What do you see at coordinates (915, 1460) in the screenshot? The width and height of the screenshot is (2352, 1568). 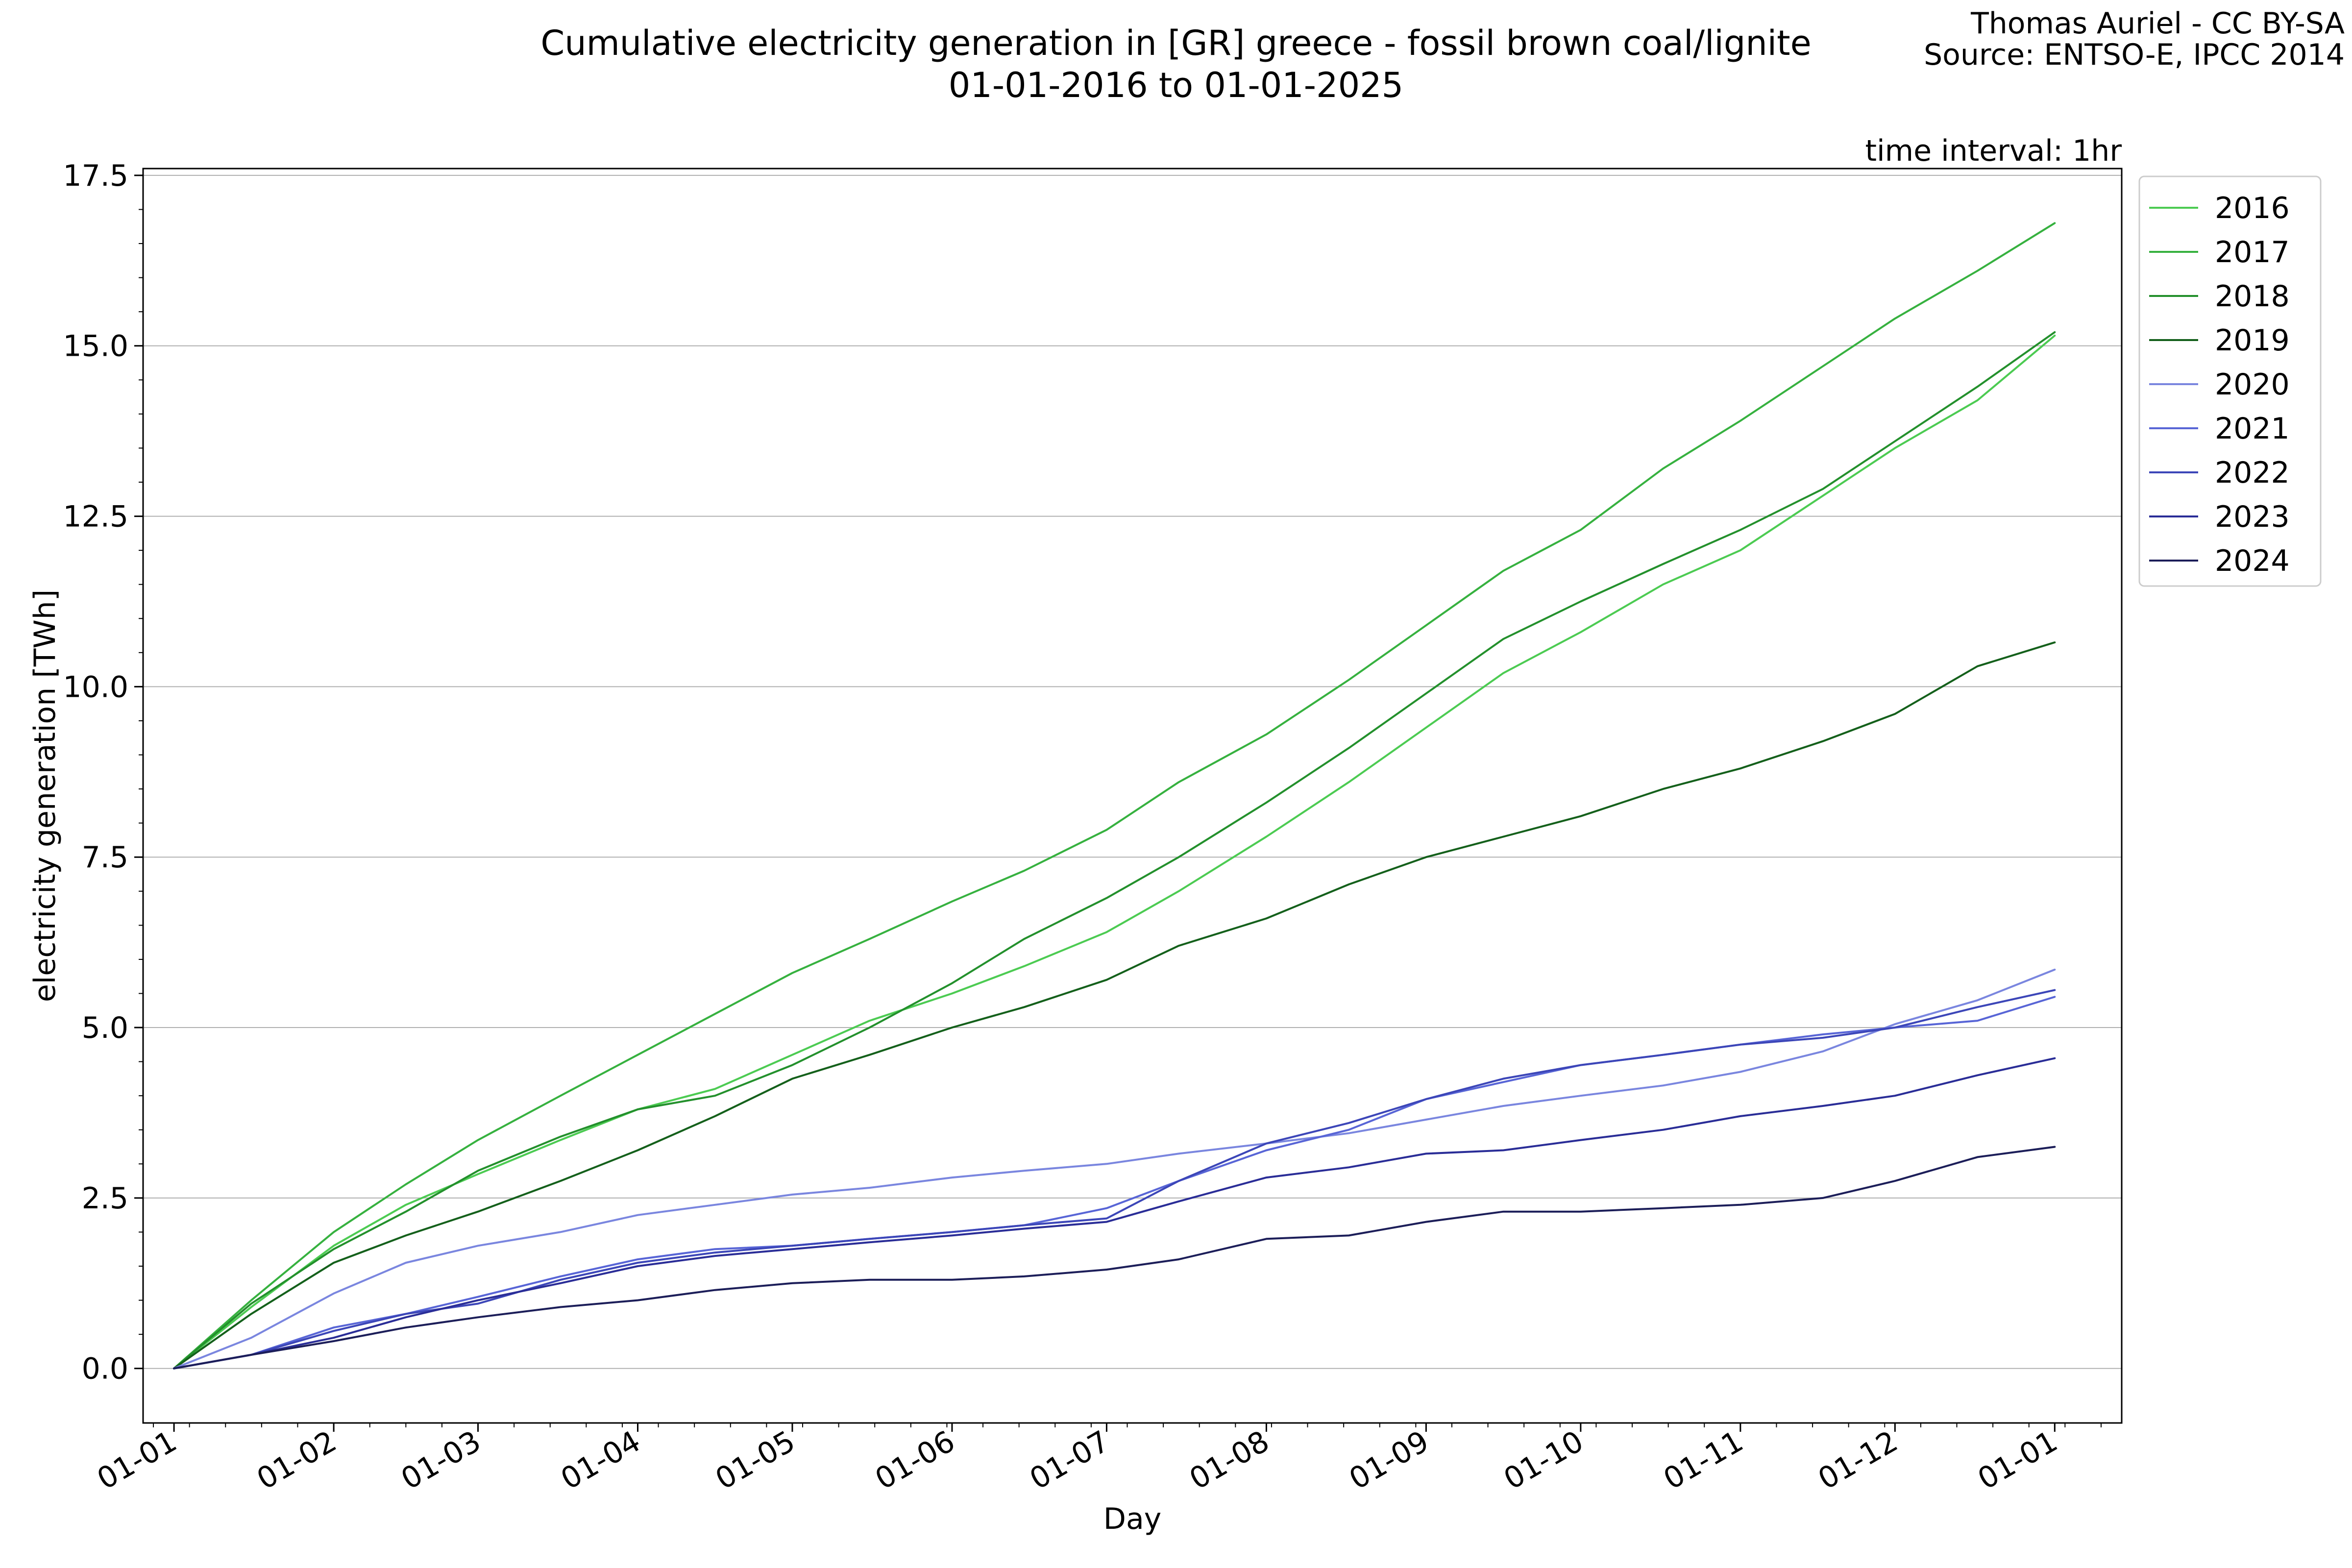 I see `x-tick-label: 01-06` at bounding box center [915, 1460].